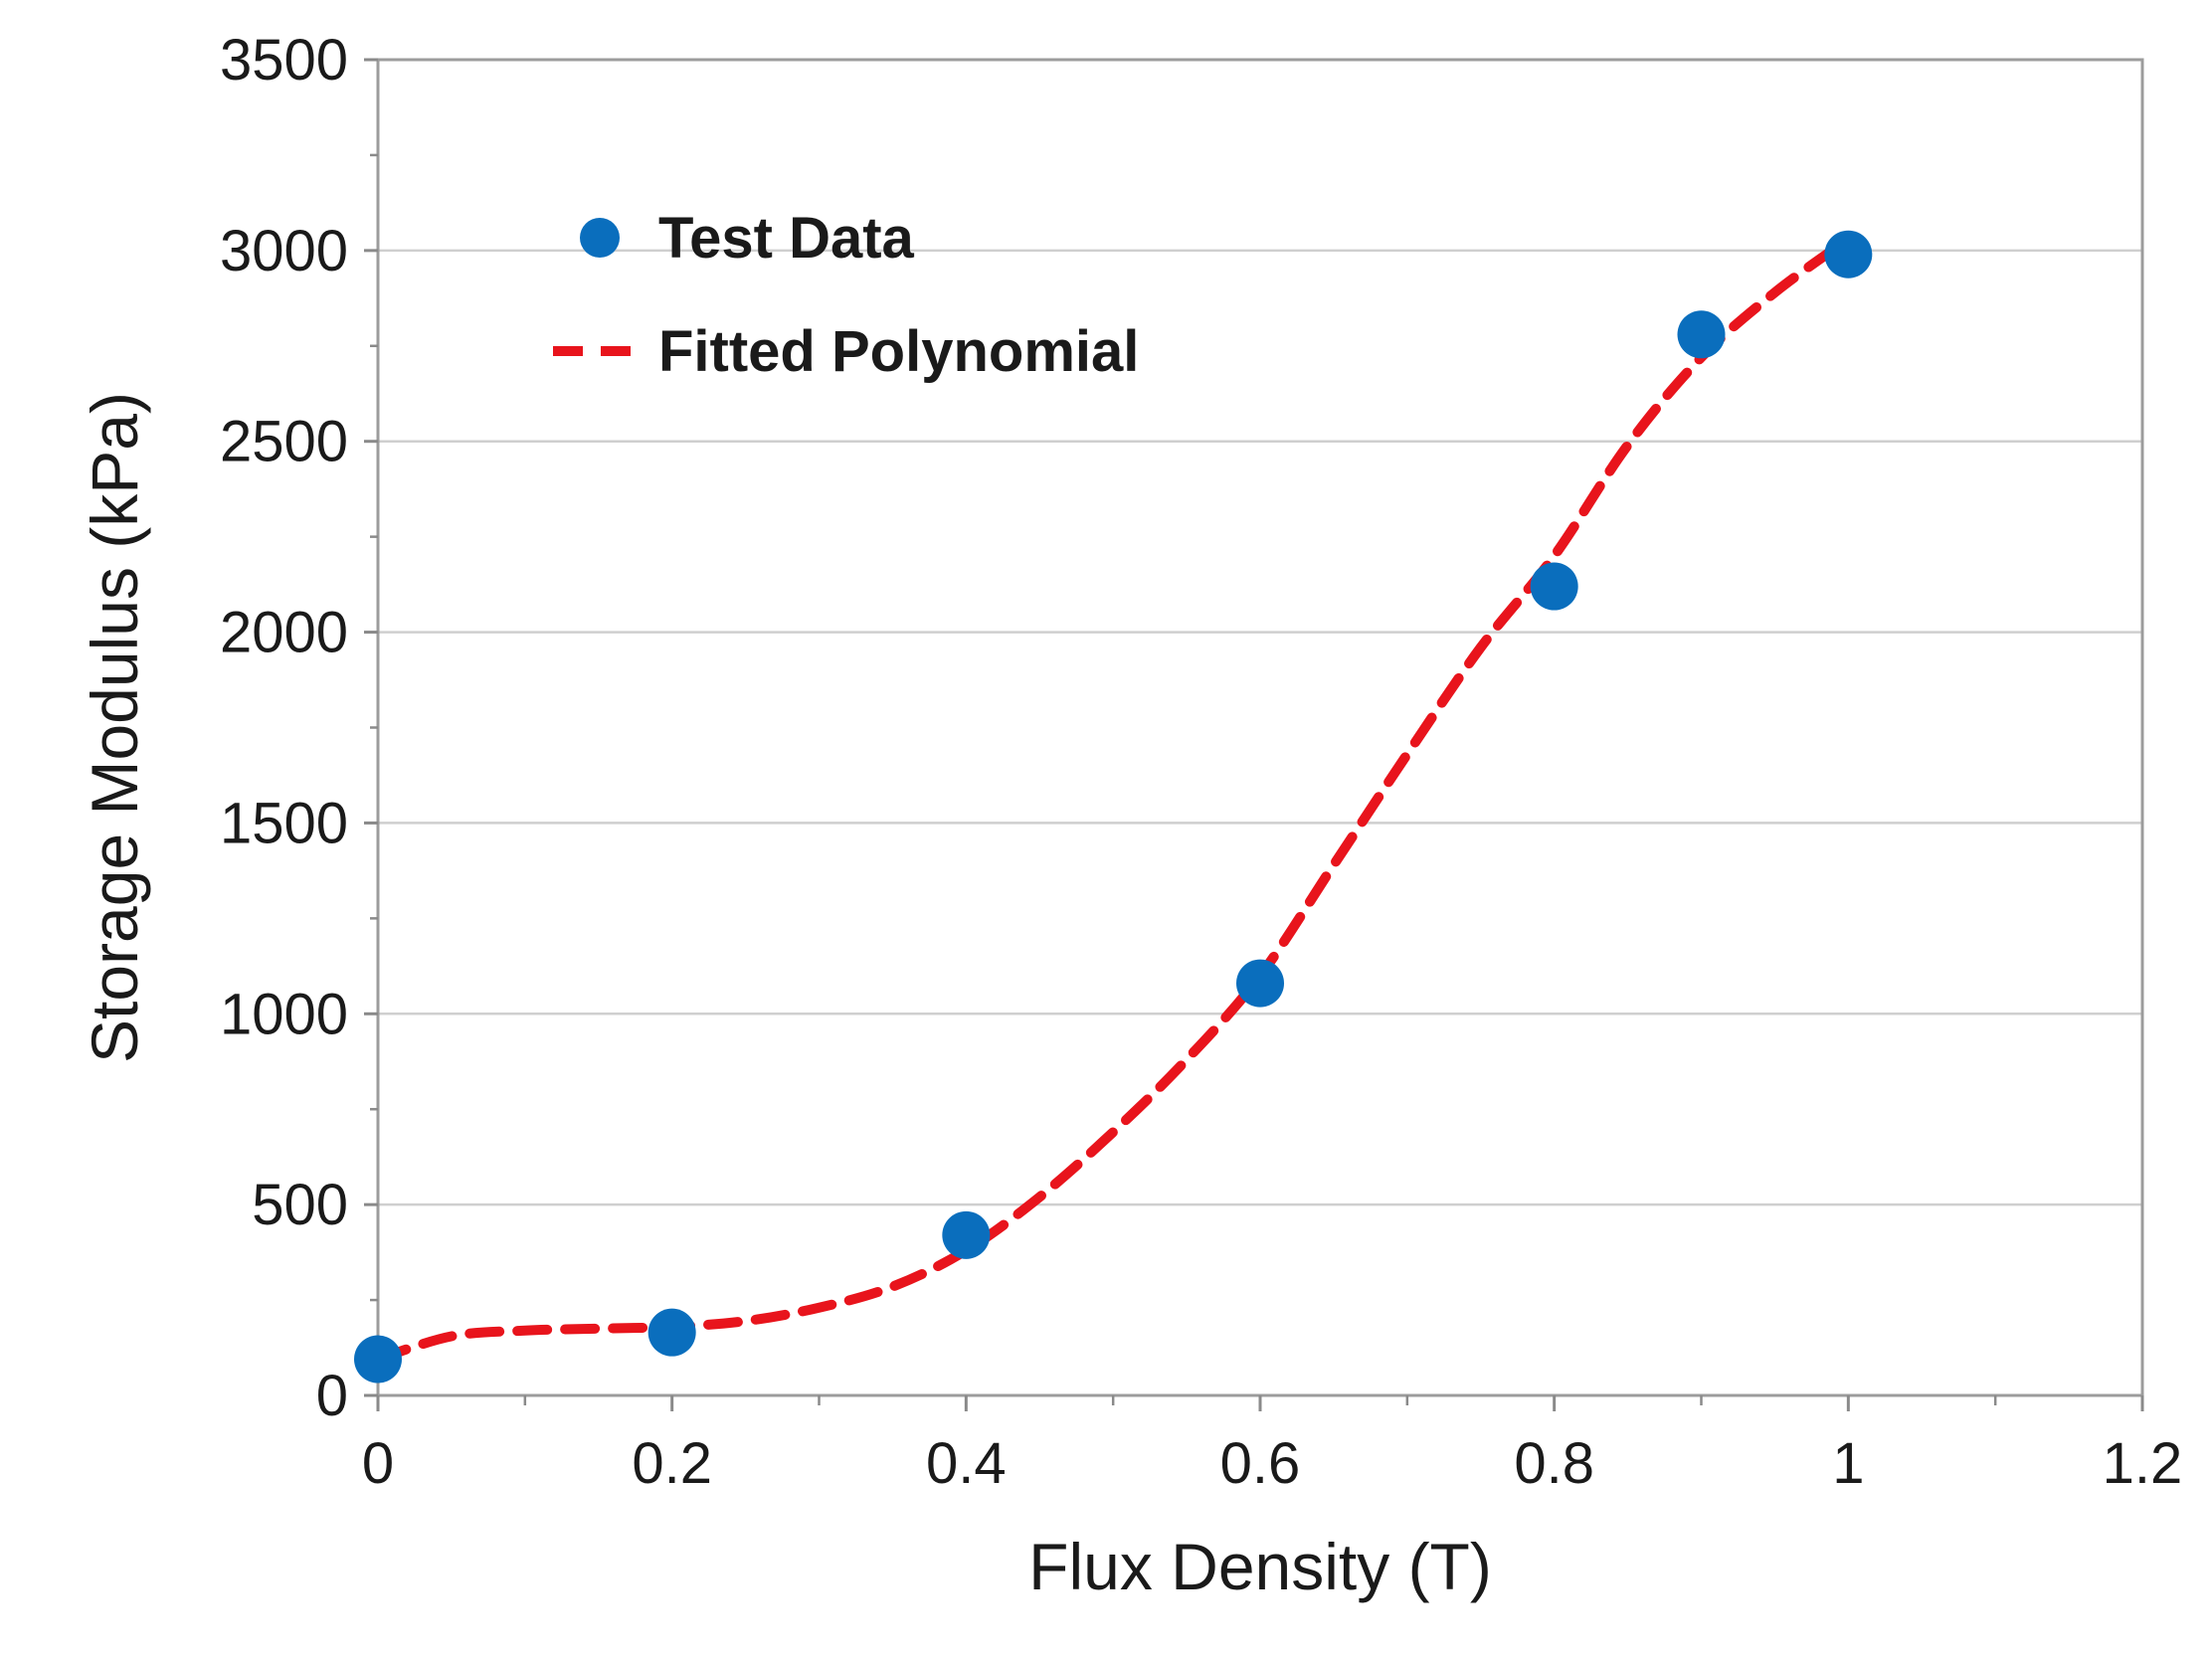  Describe the element at coordinates (284, 633) in the screenshot. I see `y-tick-label: 2000` at that location.